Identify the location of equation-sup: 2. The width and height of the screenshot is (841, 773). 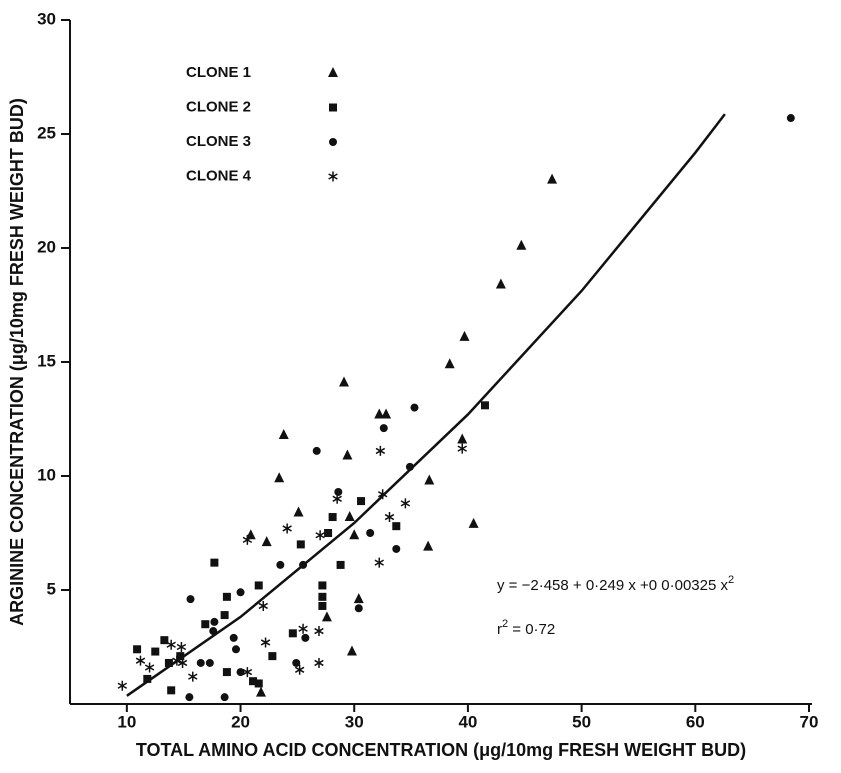
(731, 580).